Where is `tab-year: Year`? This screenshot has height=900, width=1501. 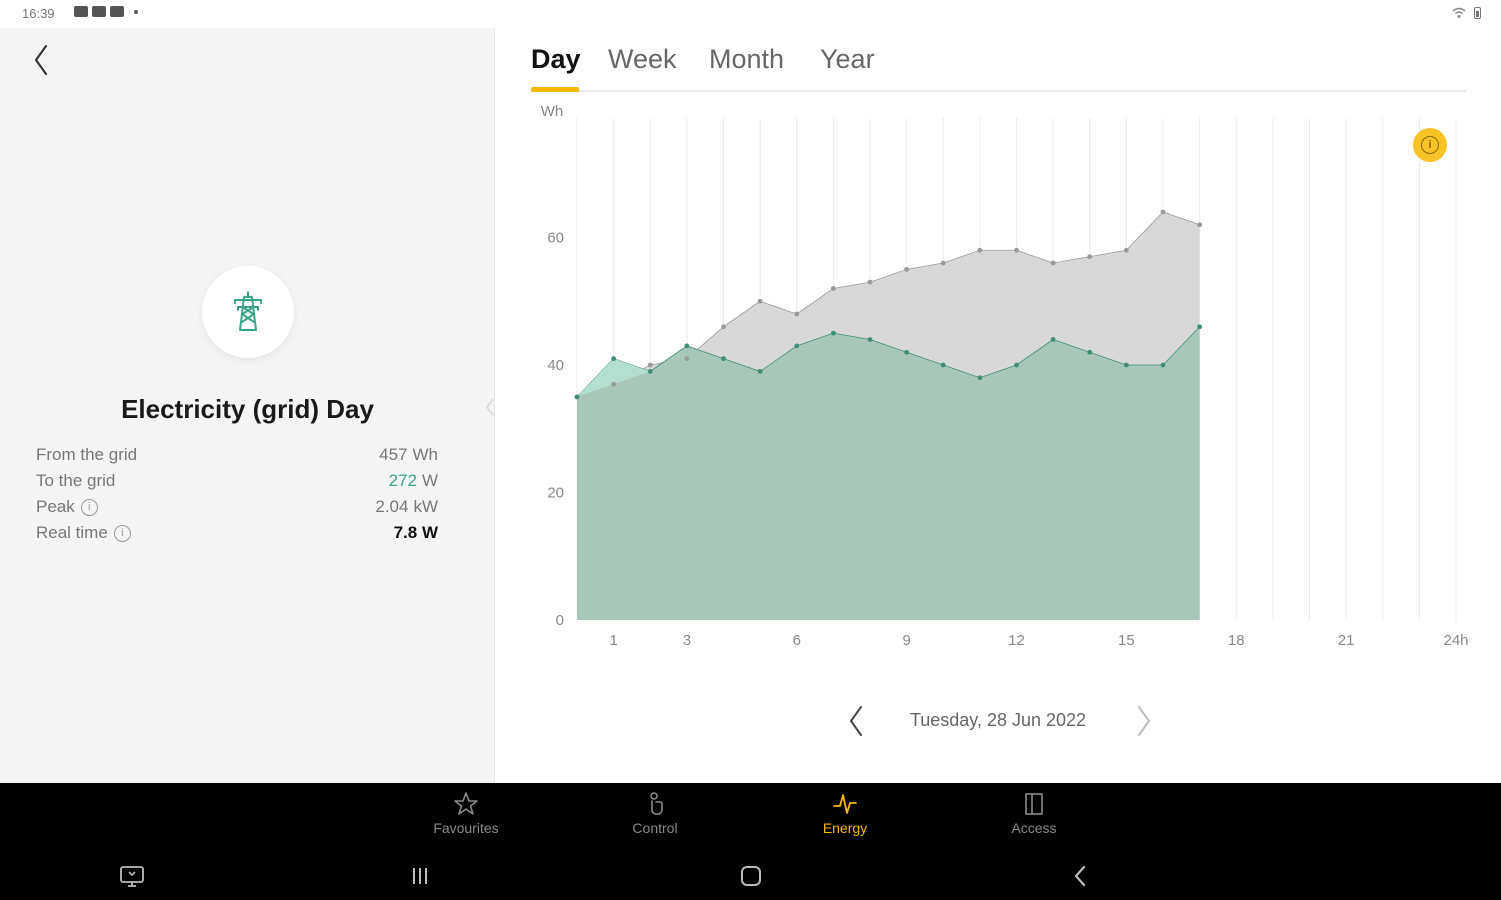
tab-year: Year is located at coordinates (847, 67).